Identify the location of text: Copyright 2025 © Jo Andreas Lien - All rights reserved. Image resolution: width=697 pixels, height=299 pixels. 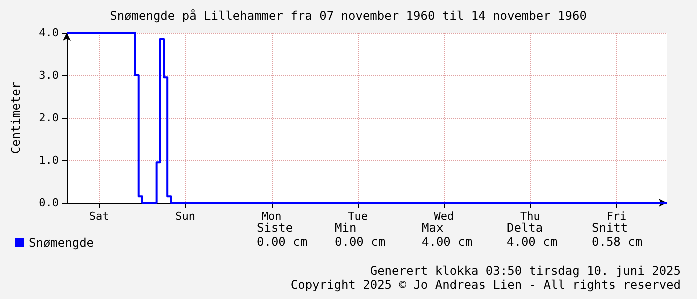
(486, 285).